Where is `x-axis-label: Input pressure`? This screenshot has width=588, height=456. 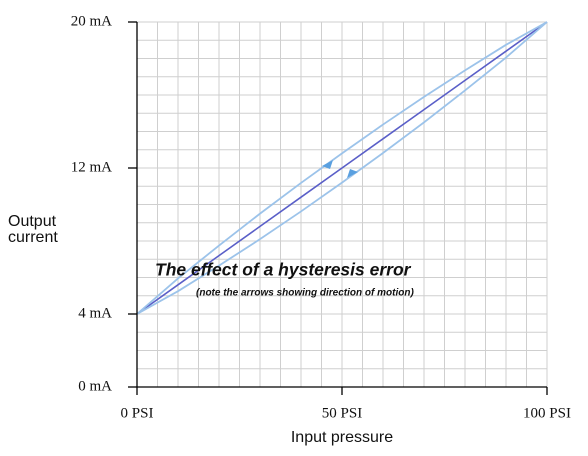 x-axis-label: Input pressure is located at coordinates (342, 437).